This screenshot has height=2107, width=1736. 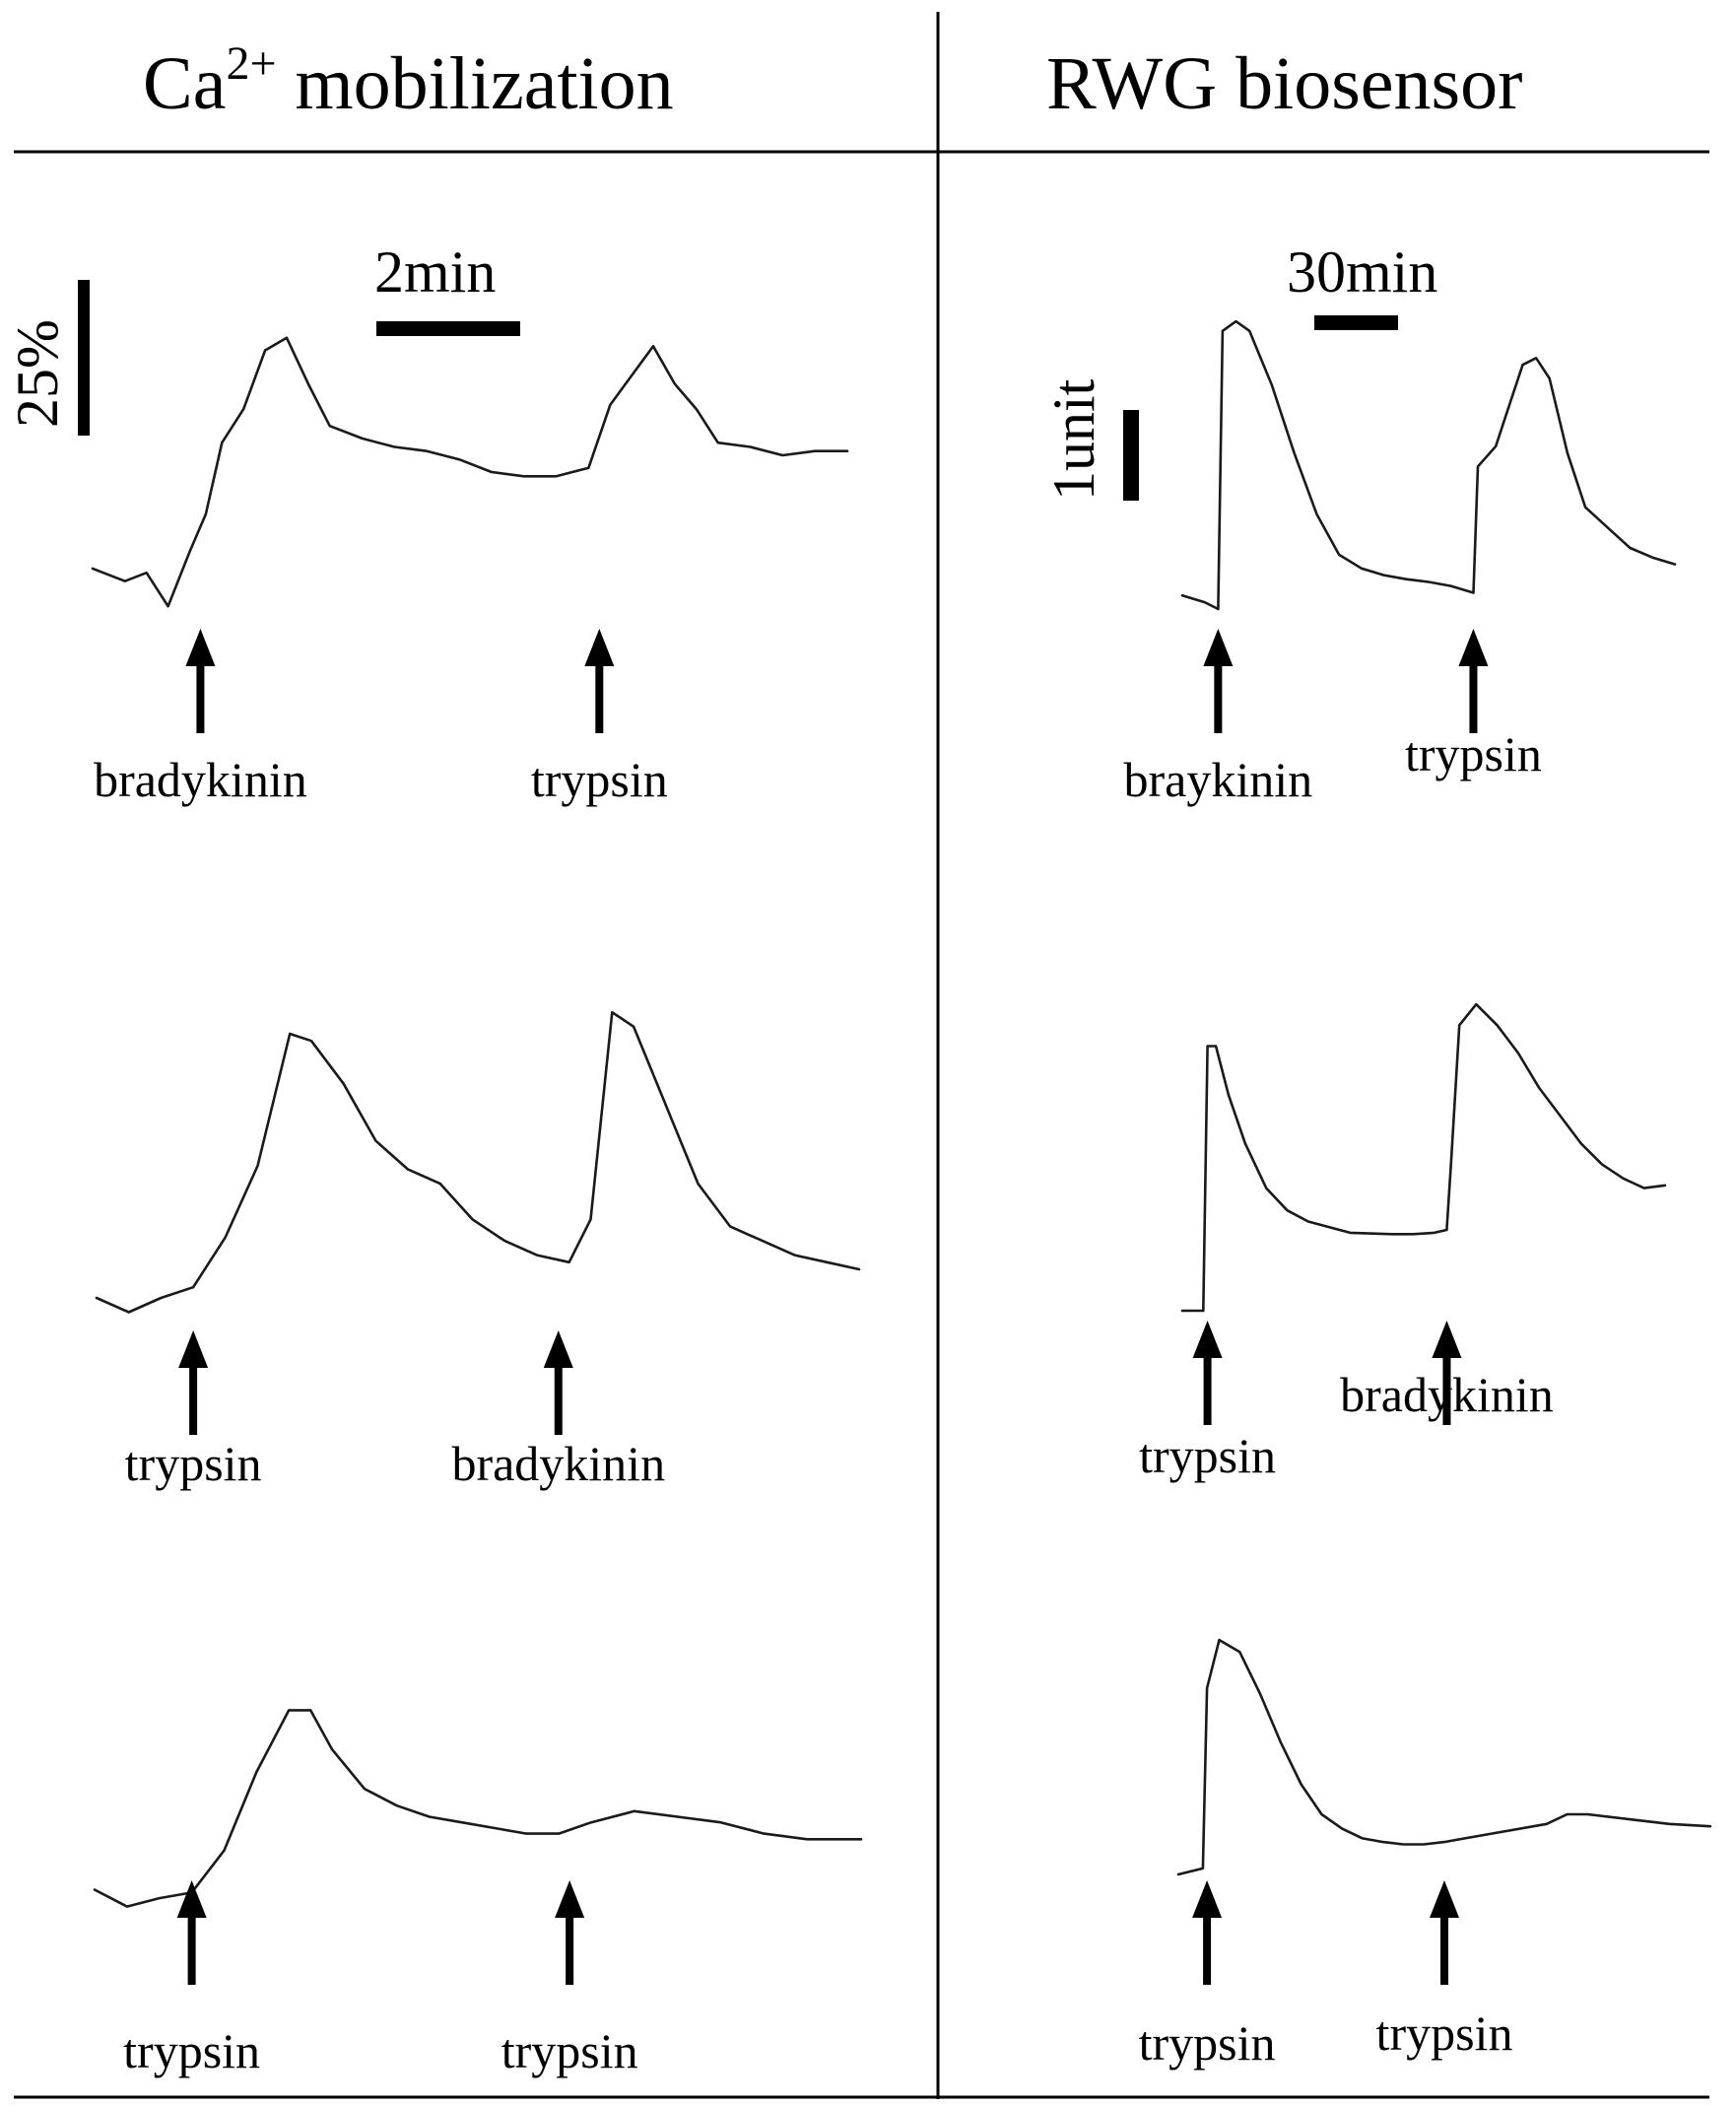 I want to click on ca-time-scale-label: 2min, so click(x=435, y=272).